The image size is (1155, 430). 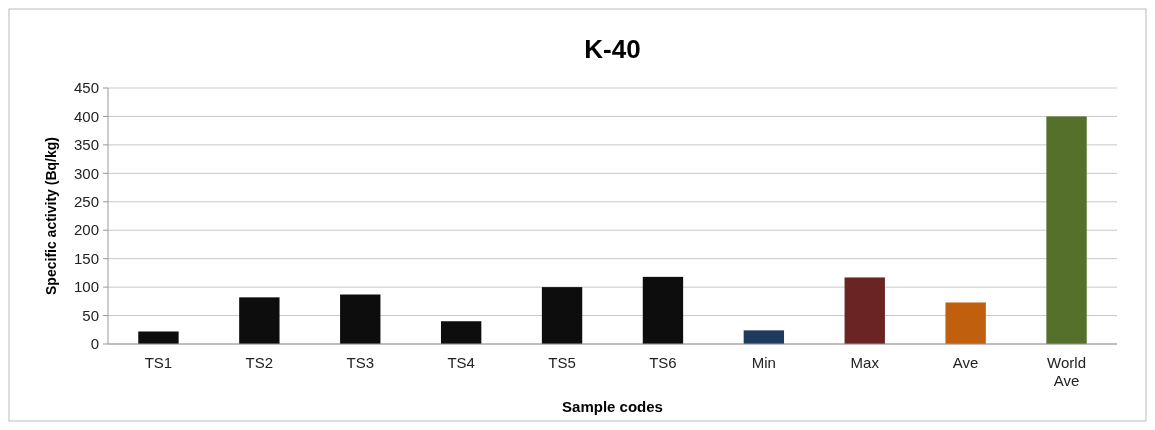 What do you see at coordinates (86, 116) in the screenshot?
I see `y-tick-label: 400` at bounding box center [86, 116].